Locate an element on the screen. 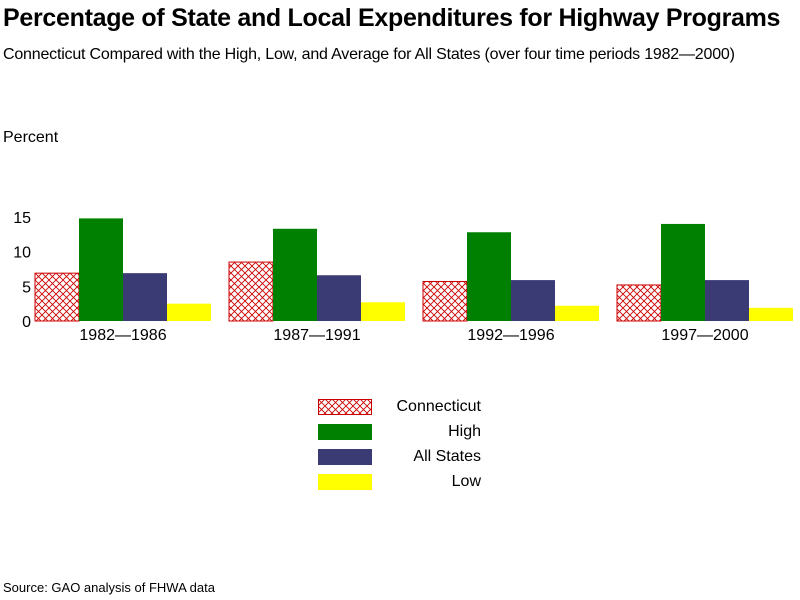 The image size is (800, 600). y-tick-label: 10 is located at coordinates (22, 253).